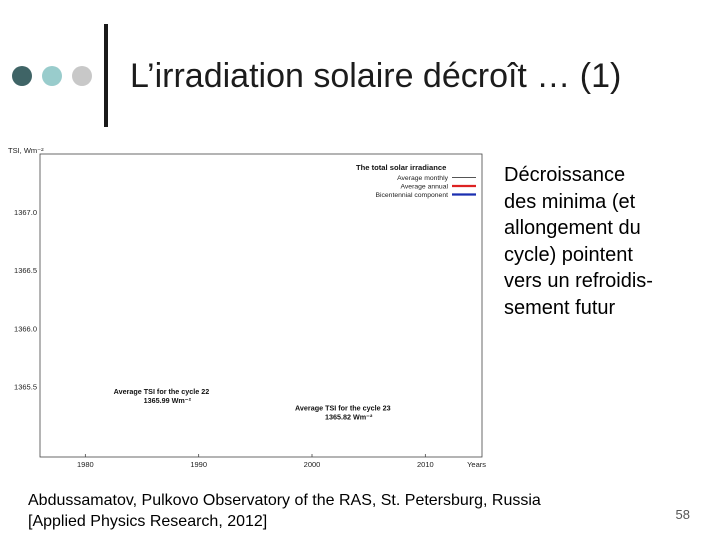 This screenshot has height=540, width=720. I want to click on x-tick-label: 1990, so click(198, 464).